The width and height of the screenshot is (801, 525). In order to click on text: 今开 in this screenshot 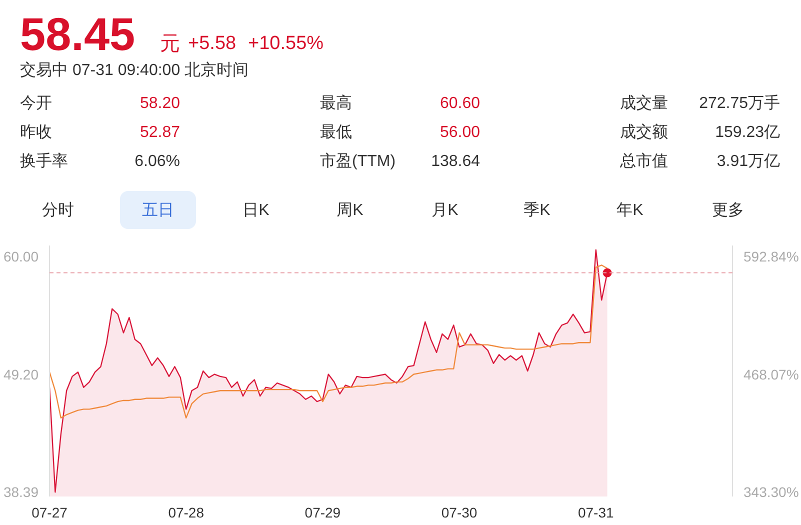, I will do `click(36, 104)`.